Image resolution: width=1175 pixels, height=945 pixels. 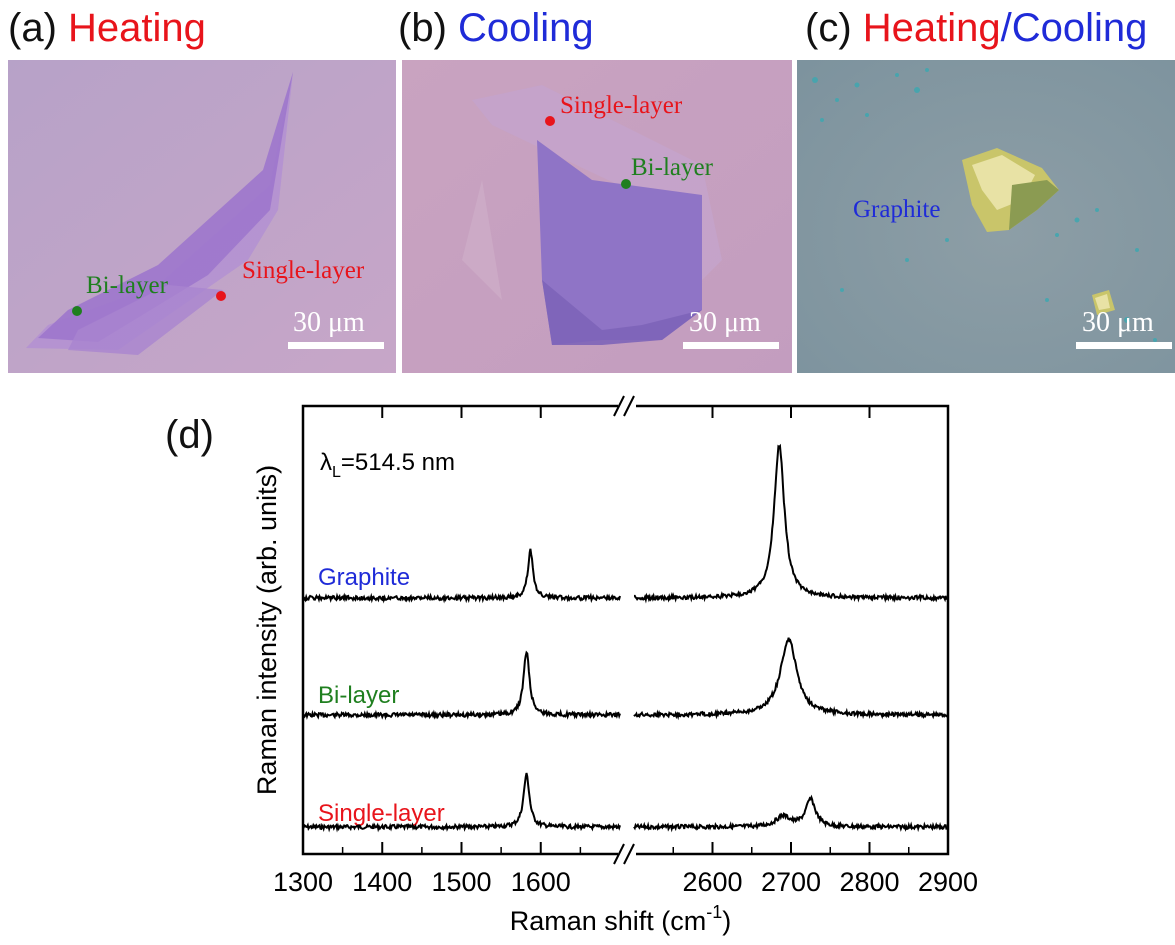 I want to click on panel-d-letter: (d), so click(x=189, y=435).